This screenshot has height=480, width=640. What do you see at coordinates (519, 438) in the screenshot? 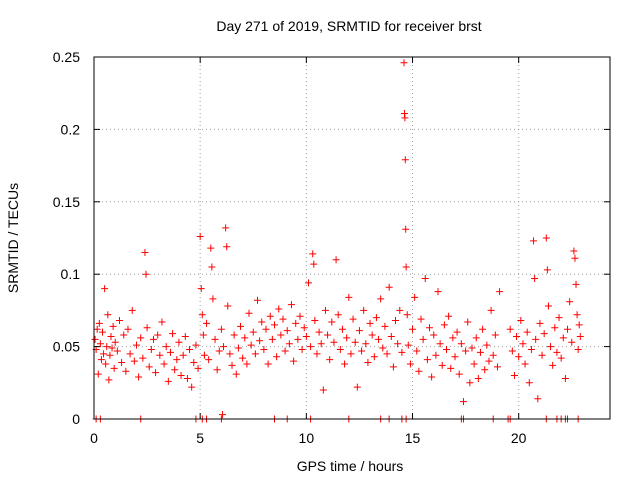
I see `x-tick-label: 20` at bounding box center [519, 438].